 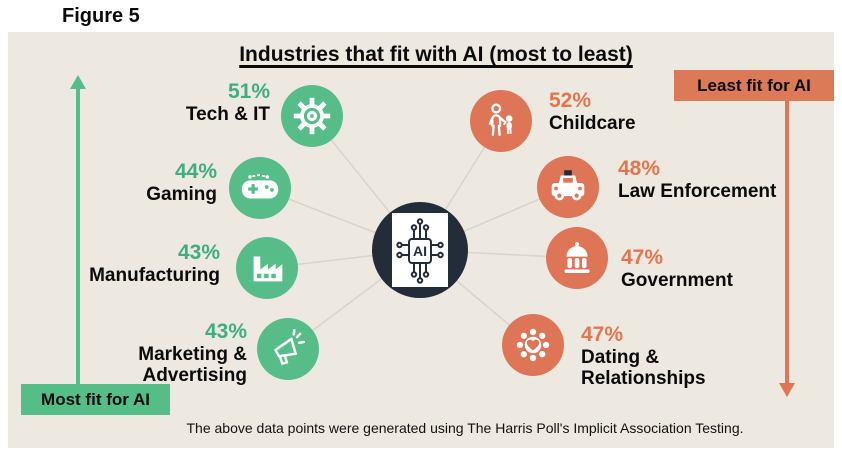 I want to click on item-law-enforcement-text: 48% Law Enforcement, so click(x=710, y=179).